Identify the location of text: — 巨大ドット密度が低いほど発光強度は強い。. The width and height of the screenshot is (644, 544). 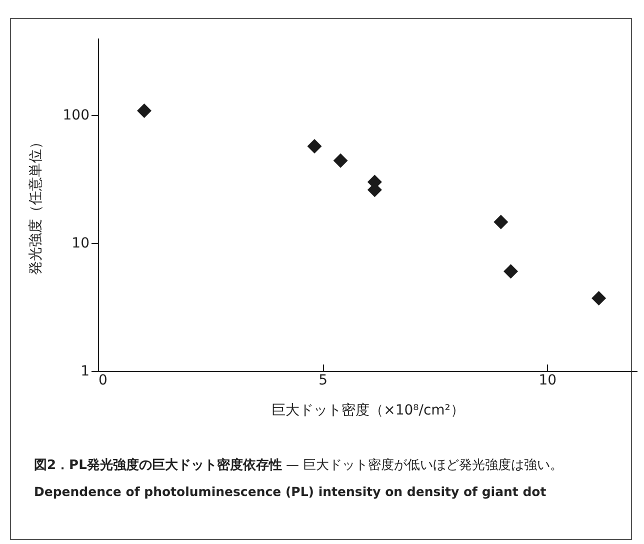
(425, 465).